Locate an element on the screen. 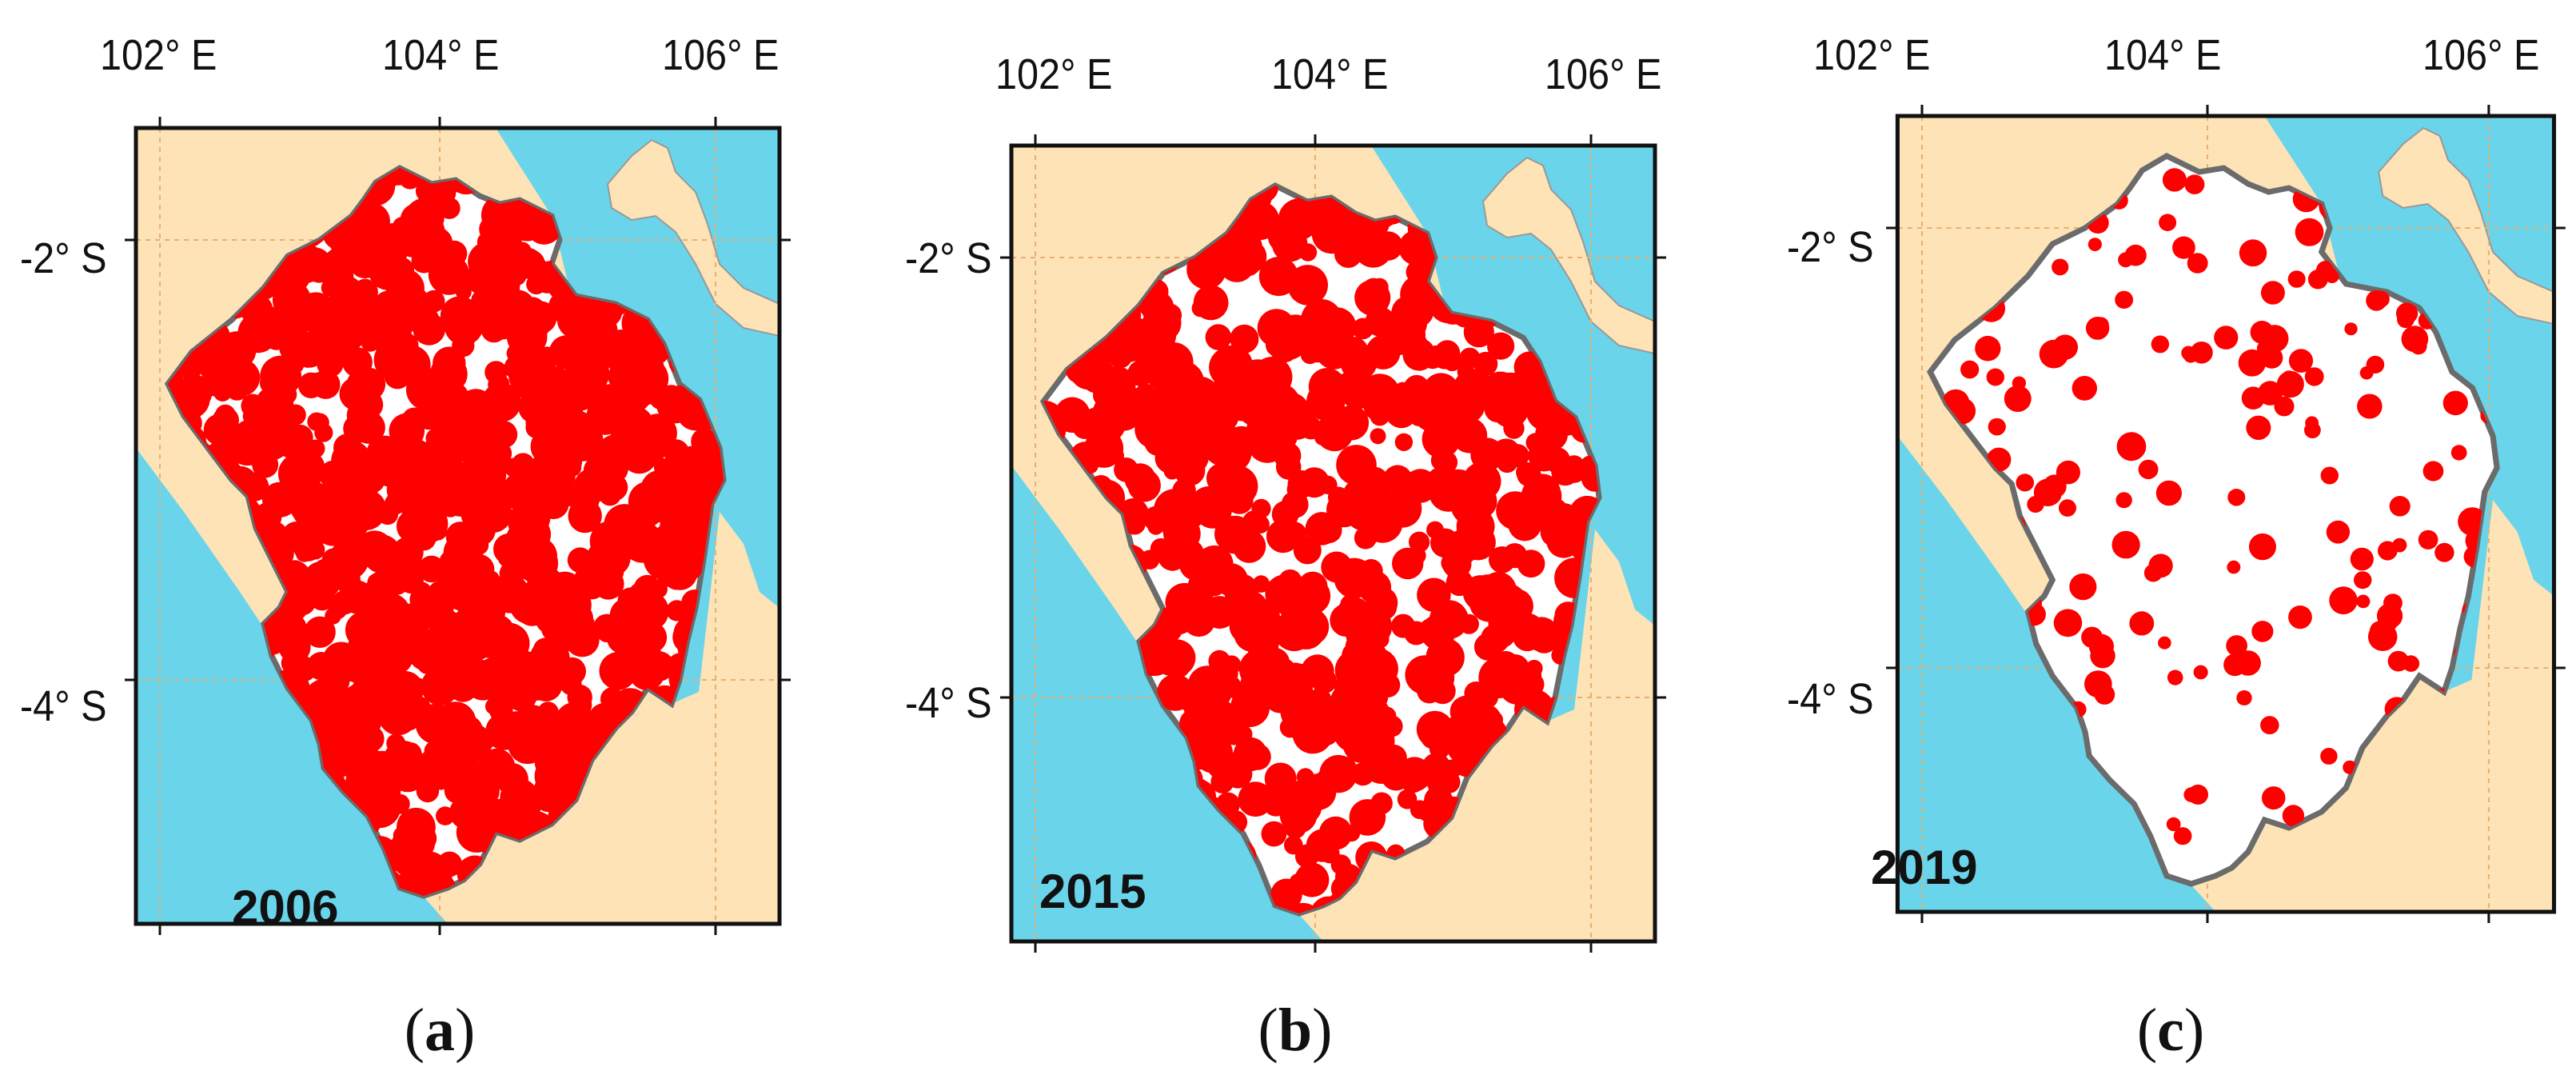 The image size is (2576, 1087). lon-tick-106-c: 106° E is located at coordinates (2481, 55).